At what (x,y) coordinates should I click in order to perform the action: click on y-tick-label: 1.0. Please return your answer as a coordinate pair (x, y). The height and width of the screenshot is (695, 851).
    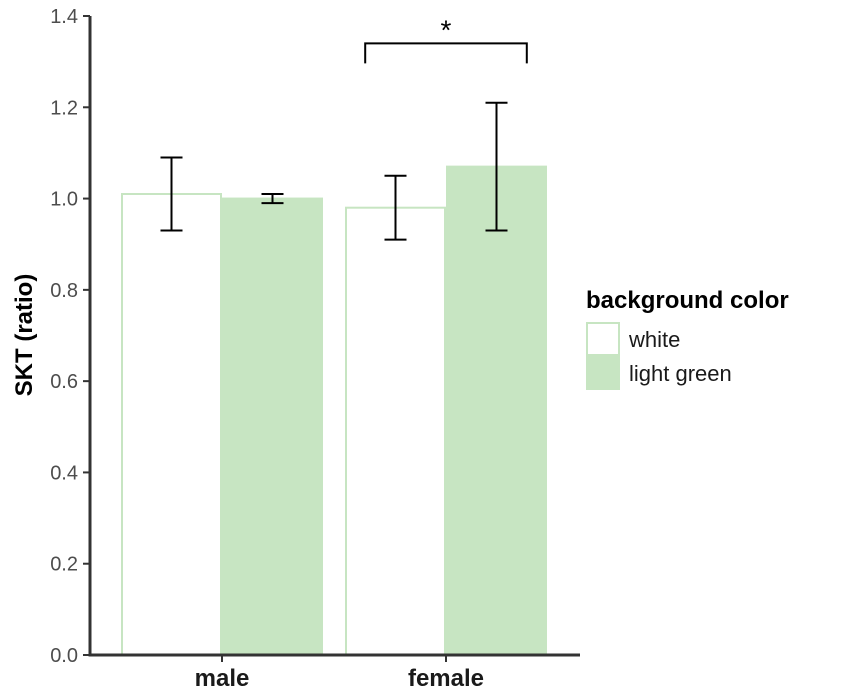
    Looking at the image, I should click on (64, 200).